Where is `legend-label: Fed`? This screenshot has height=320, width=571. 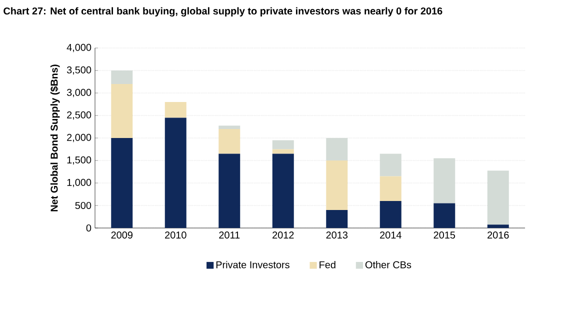
legend-label: Fed is located at coordinates (328, 264).